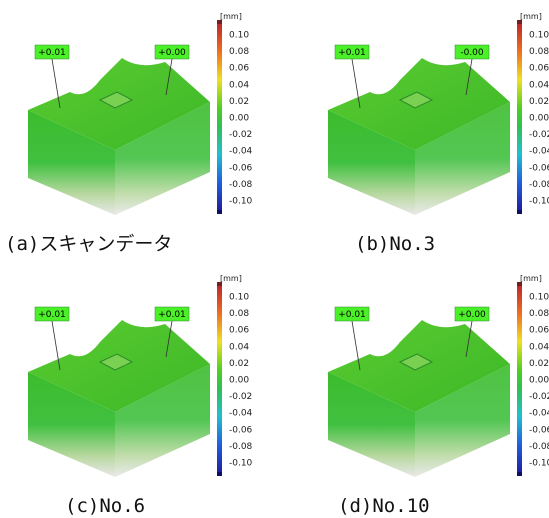  Describe the element at coordinates (384, 506) in the screenshot. I see `caption: (d)No.10` at that location.